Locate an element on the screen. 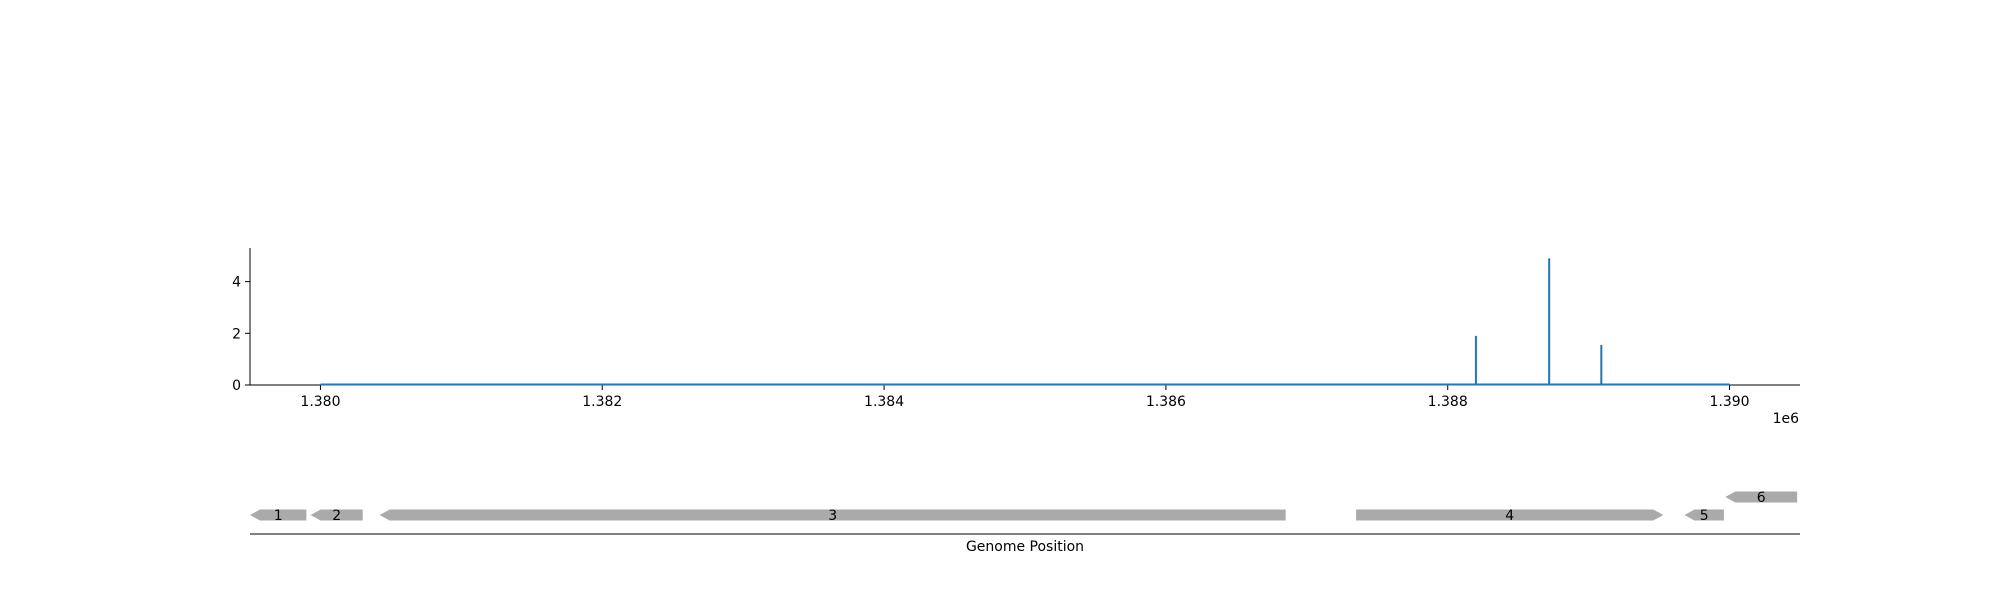 Image resolution: width=2000 pixels, height=605 pixels. x-offset-label: 1e6 is located at coordinates (1786, 419).